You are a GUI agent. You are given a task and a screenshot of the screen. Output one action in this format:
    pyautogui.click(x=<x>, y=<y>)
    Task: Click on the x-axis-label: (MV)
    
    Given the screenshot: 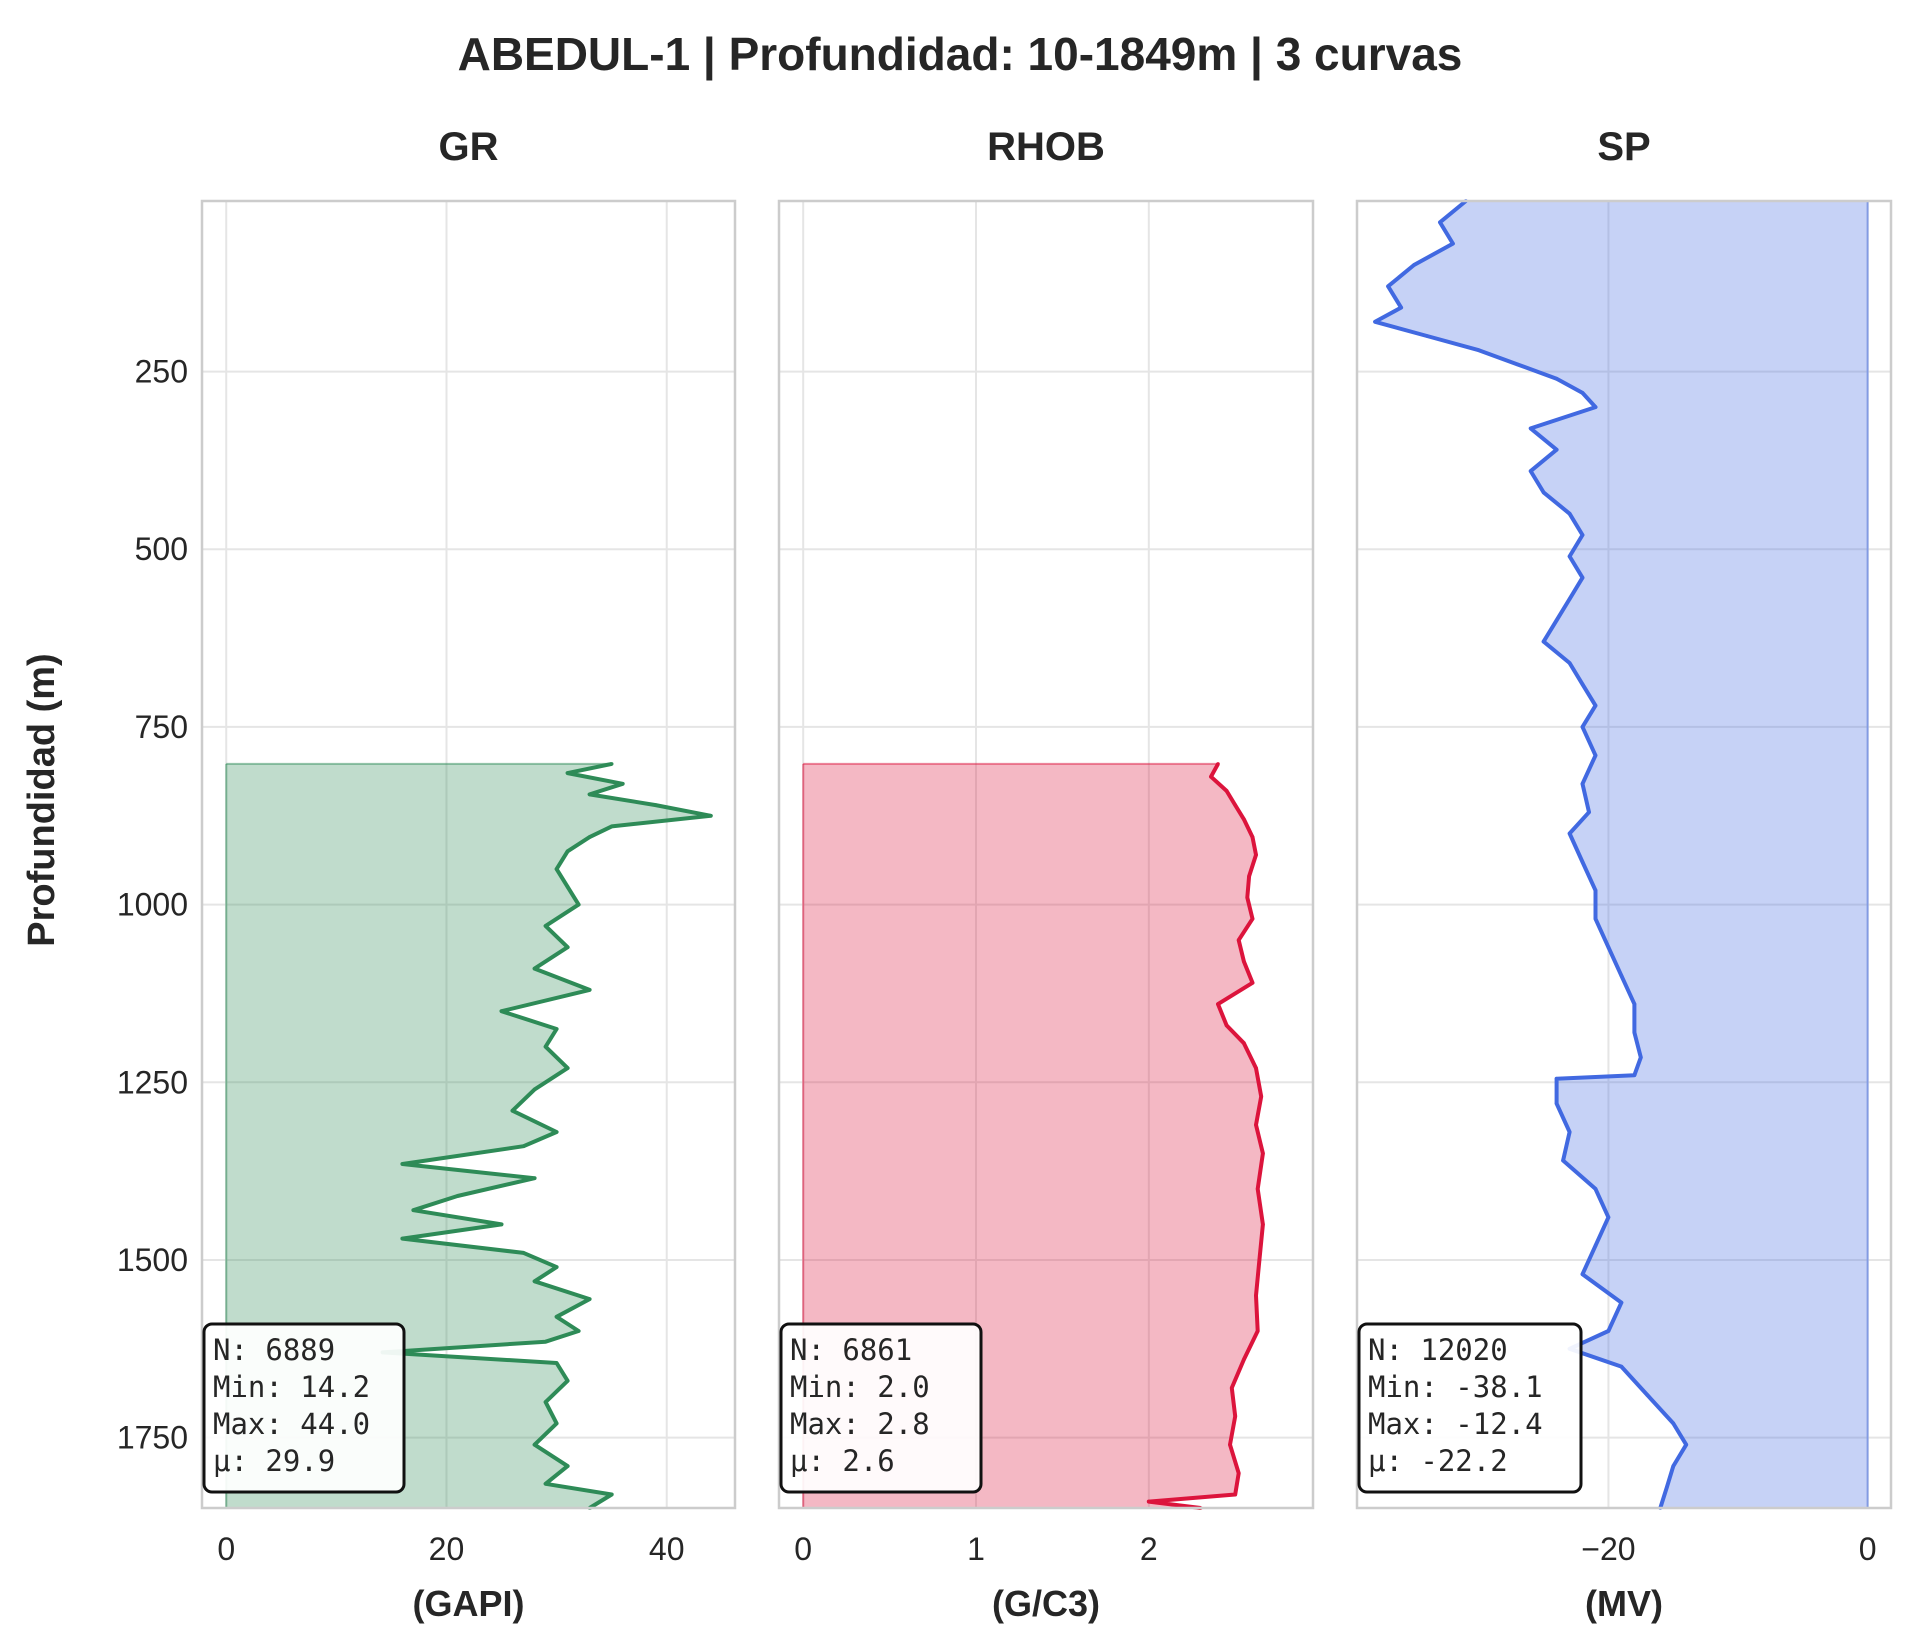 What is the action you would take?
    pyautogui.click(x=1624, y=1603)
    